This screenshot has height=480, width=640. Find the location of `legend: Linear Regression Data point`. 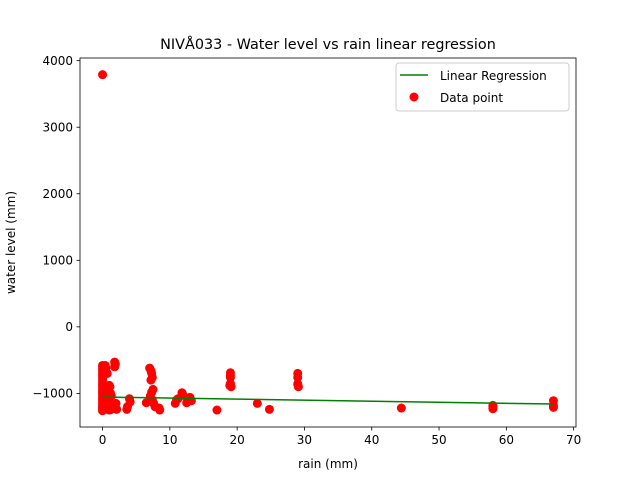

legend: Linear Regression Data point is located at coordinates (482, 87).